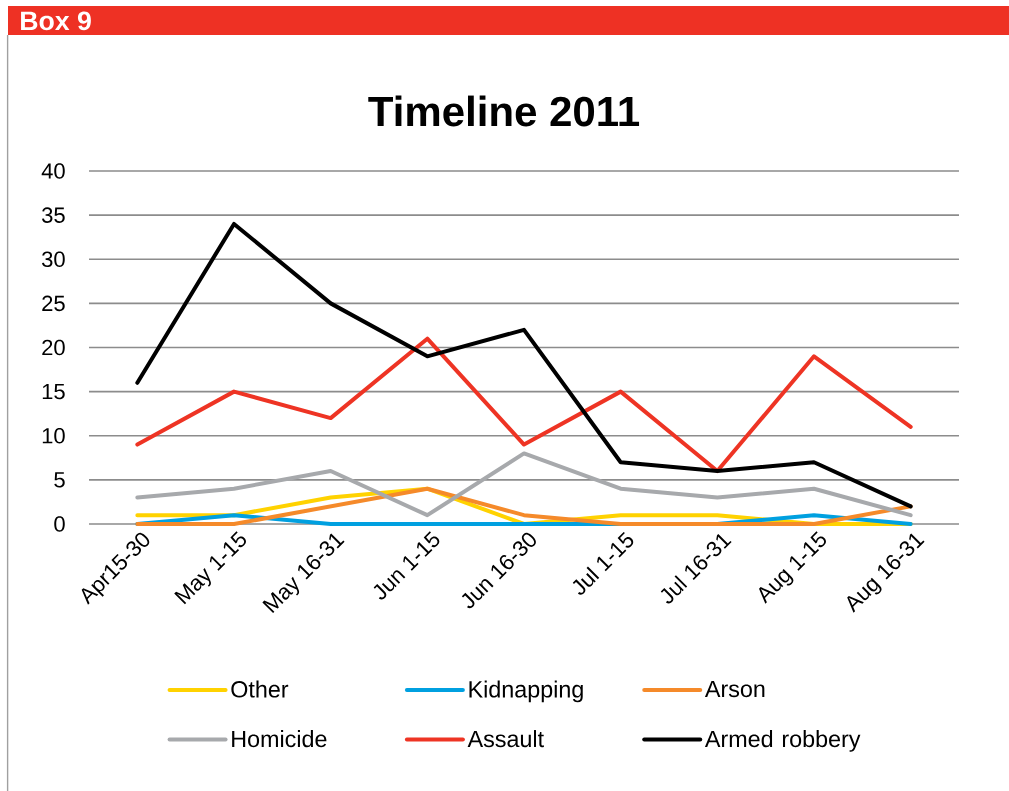  Describe the element at coordinates (56, 21) in the screenshot. I see `text: Box 9` at that location.